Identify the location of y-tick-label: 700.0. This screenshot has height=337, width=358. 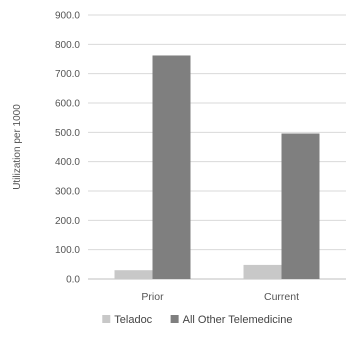
(67, 74).